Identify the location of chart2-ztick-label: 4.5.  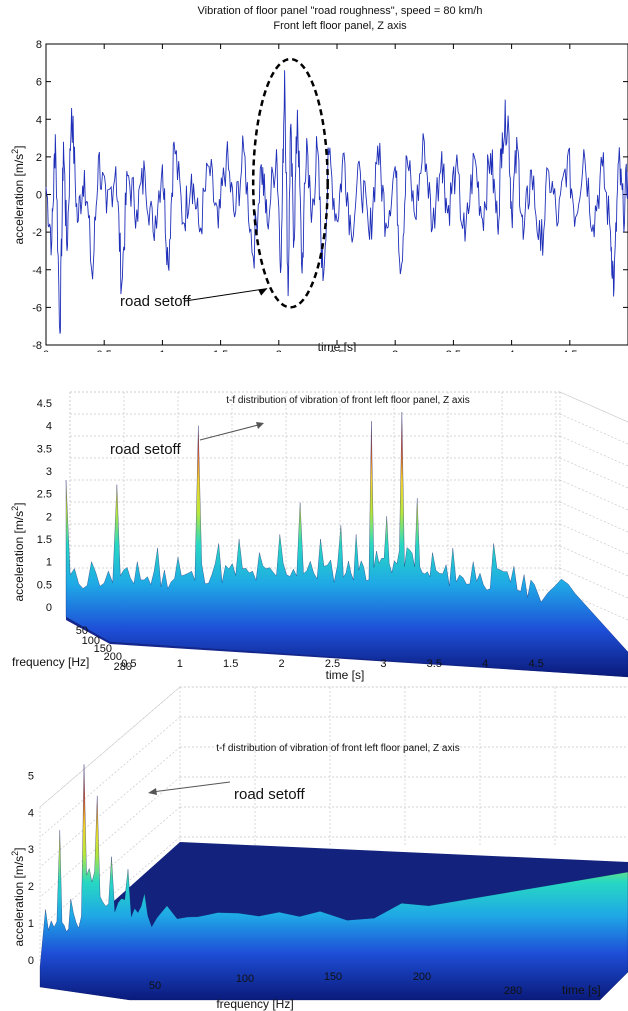
(44, 404).